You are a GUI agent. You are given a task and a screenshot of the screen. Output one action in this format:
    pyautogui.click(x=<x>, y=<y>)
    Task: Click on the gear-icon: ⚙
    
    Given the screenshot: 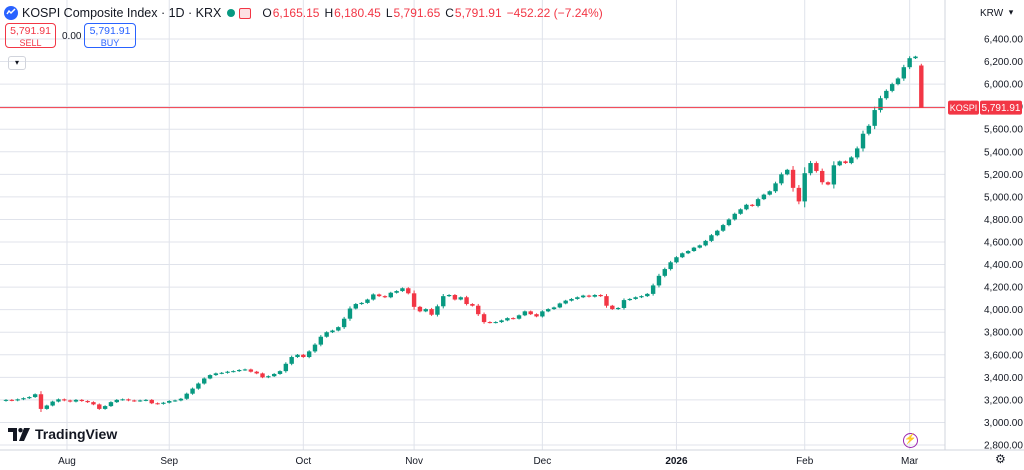 What is the action you would take?
    pyautogui.click(x=1000, y=459)
    